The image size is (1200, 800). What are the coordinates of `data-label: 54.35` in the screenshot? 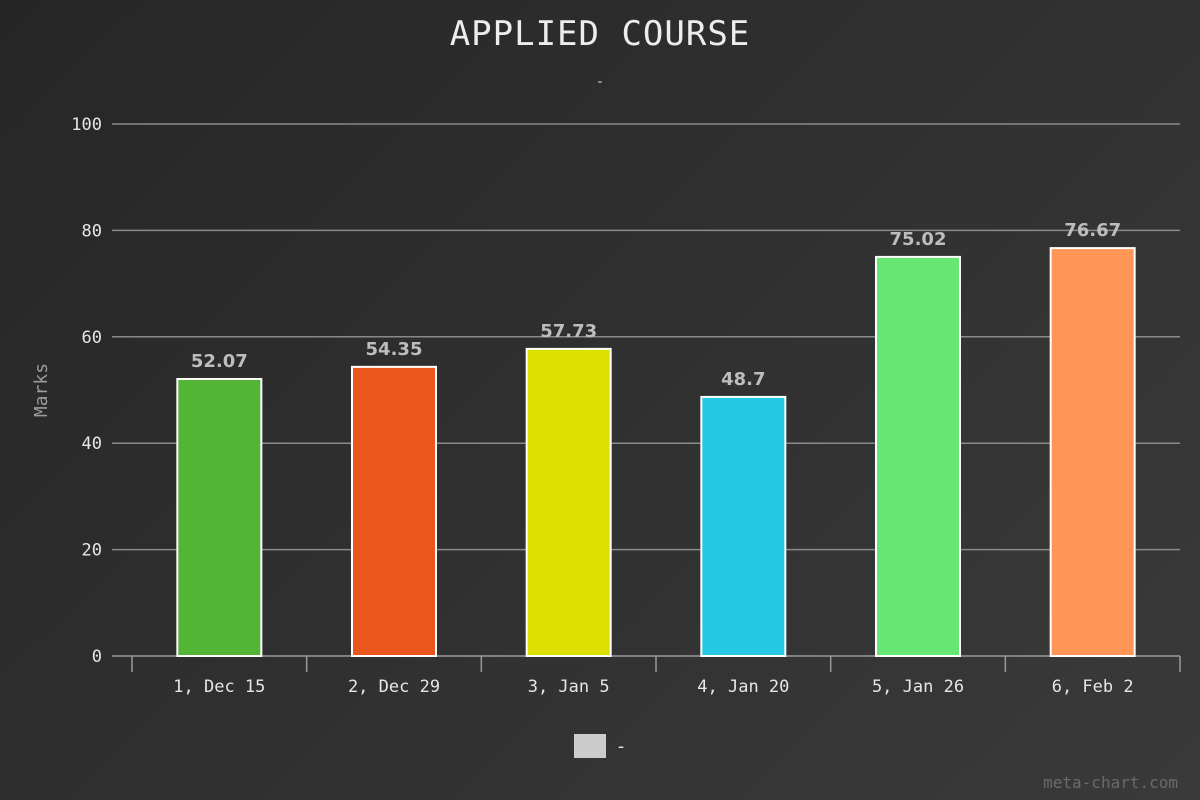 It's located at (394, 349).